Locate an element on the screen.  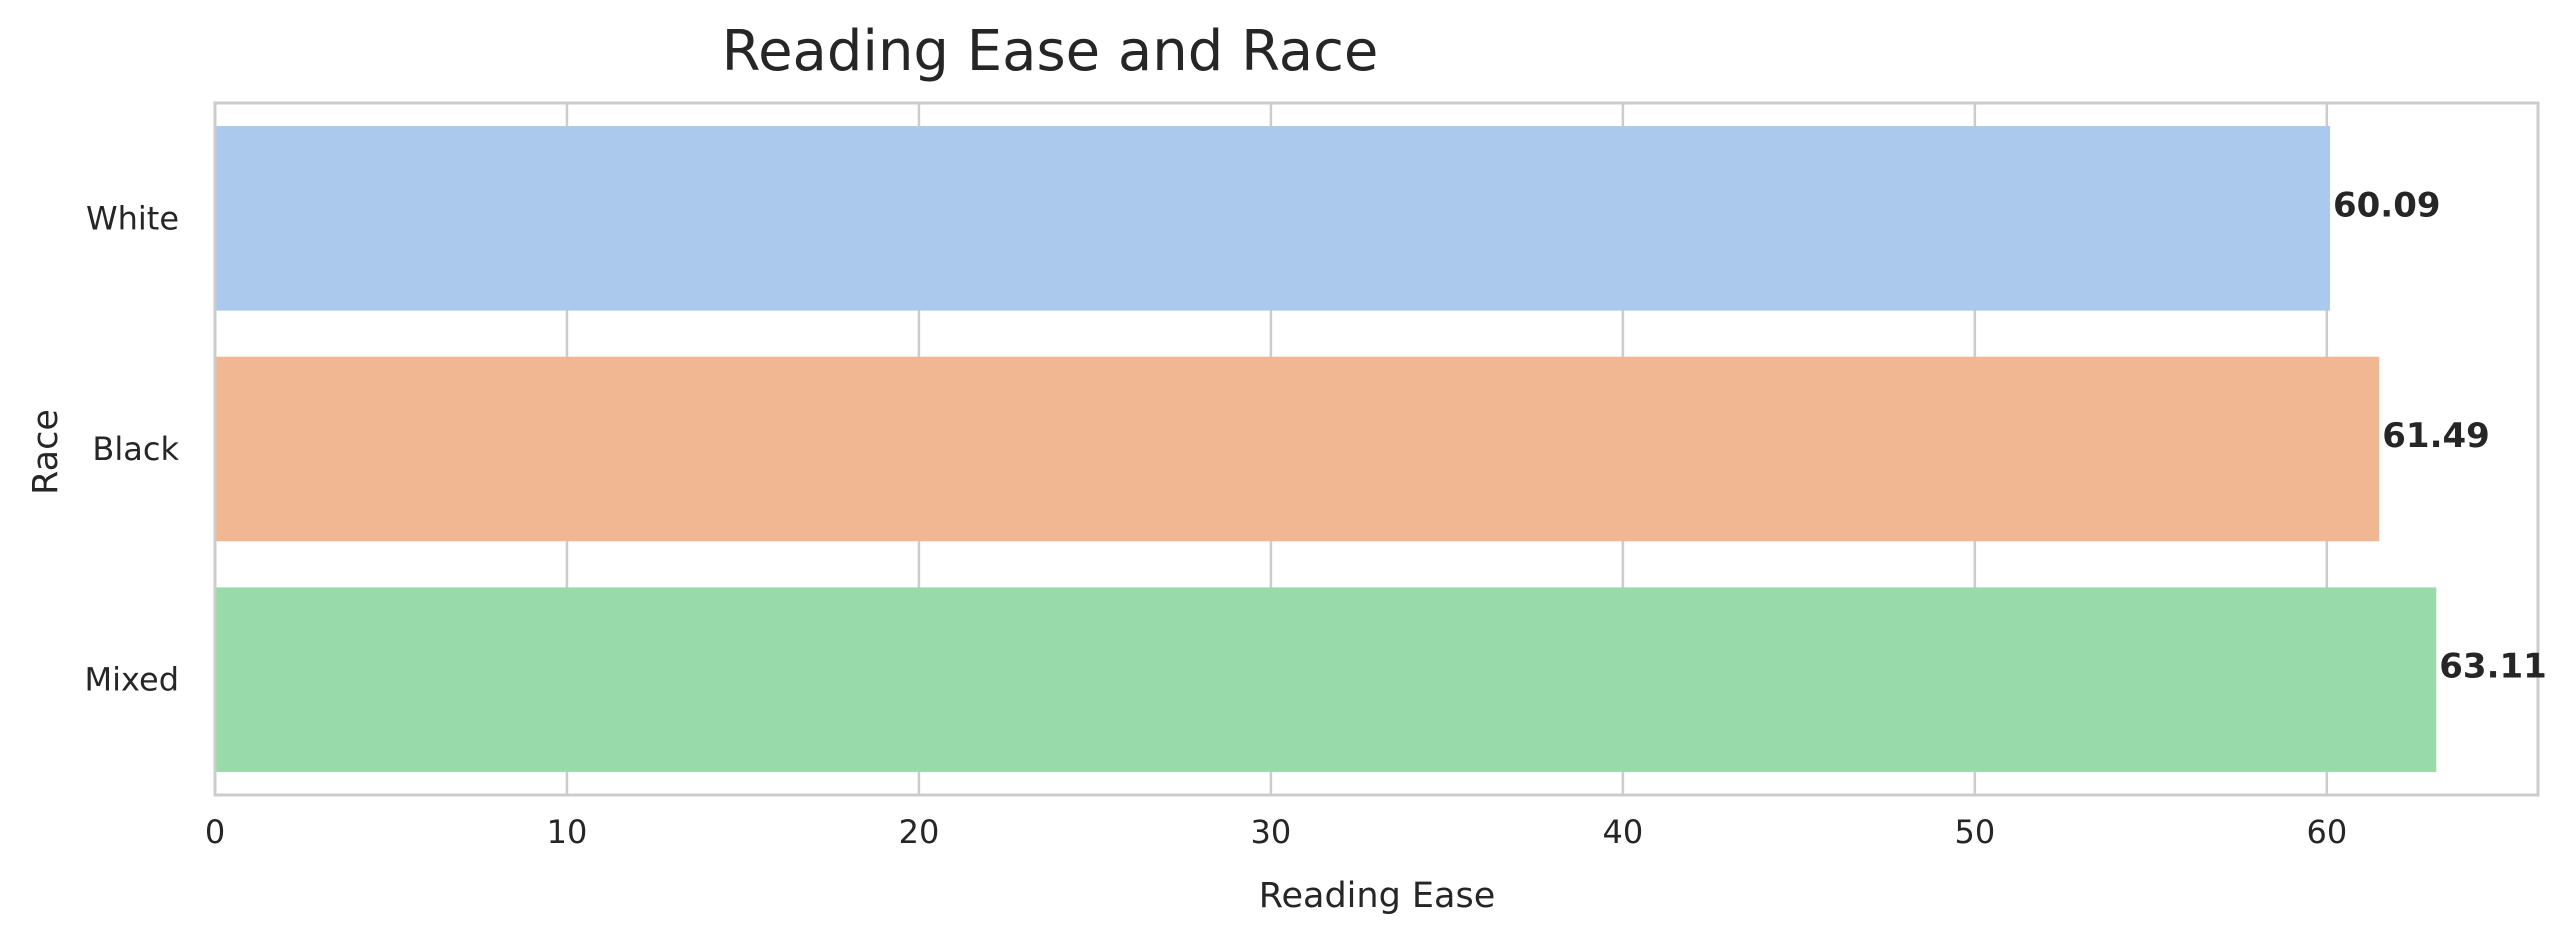
data-labels: 60.09 61.49 63.11 is located at coordinates (2440, 435).